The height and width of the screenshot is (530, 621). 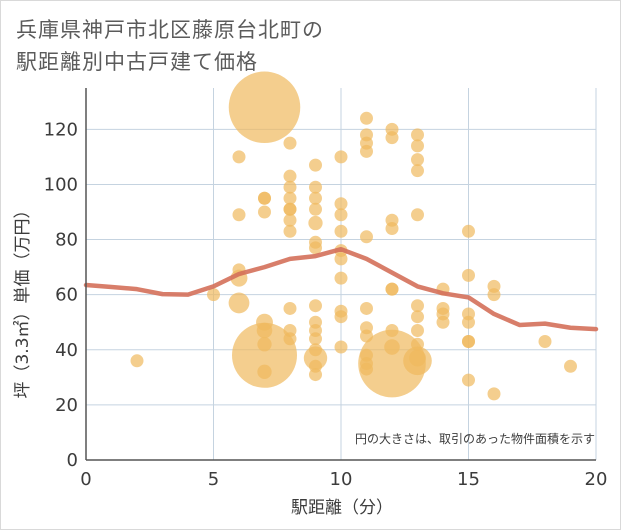 What do you see at coordinates (85, 479) in the screenshot?
I see `x-tick-label: 0` at bounding box center [85, 479].